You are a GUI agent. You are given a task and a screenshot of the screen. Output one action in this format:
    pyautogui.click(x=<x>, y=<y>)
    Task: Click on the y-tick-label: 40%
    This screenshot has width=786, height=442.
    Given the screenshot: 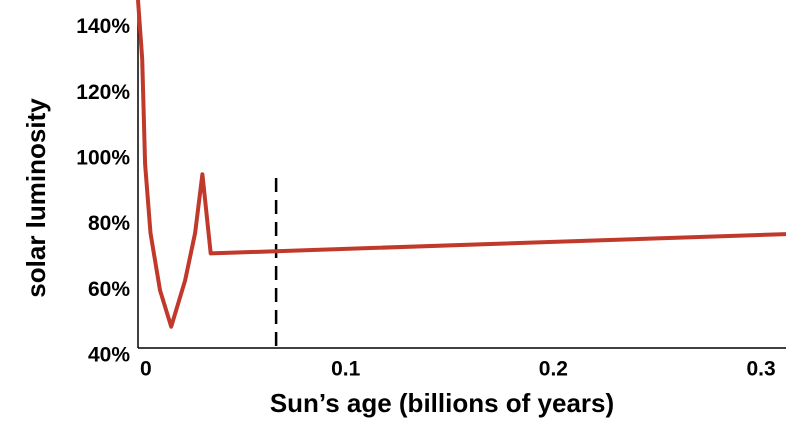 What is the action you would take?
    pyautogui.click(x=109, y=355)
    